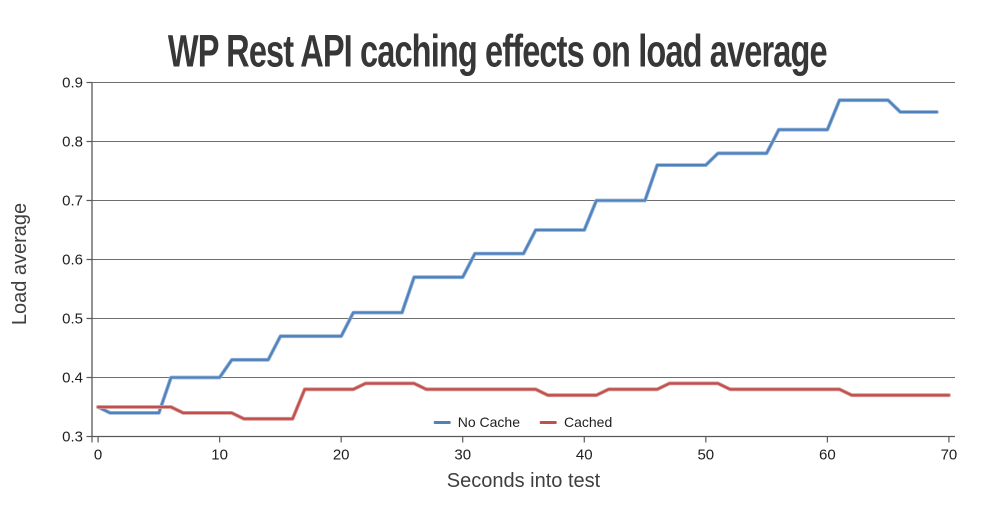 The width and height of the screenshot is (995, 515). What do you see at coordinates (523, 481) in the screenshot?
I see `x-axis-title: Seconds into test` at bounding box center [523, 481].